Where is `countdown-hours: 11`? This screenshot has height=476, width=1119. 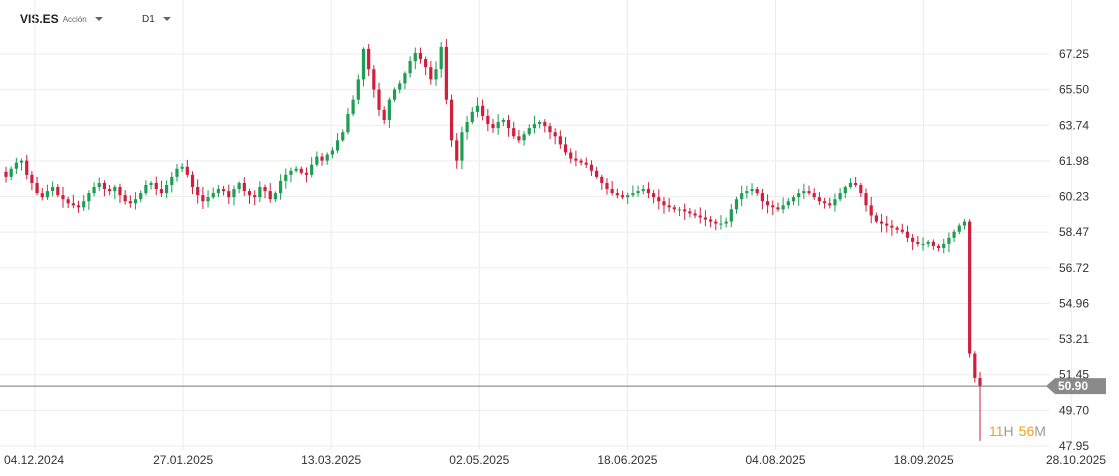
countdown-hours: 11 is located at coordinates (996, 431).